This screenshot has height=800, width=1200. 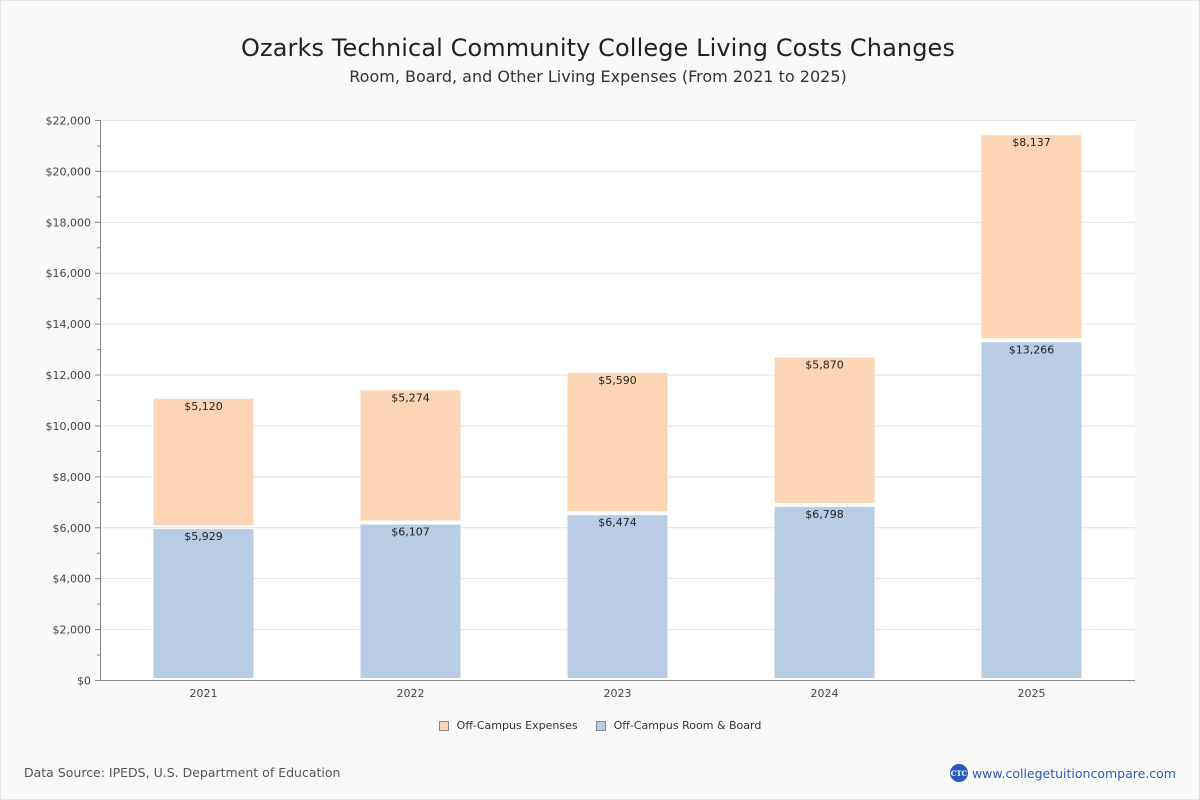 I want to click on legend-item-off-campus-room-board: Off-Campus Room & Board, so click(x=678, y=725).